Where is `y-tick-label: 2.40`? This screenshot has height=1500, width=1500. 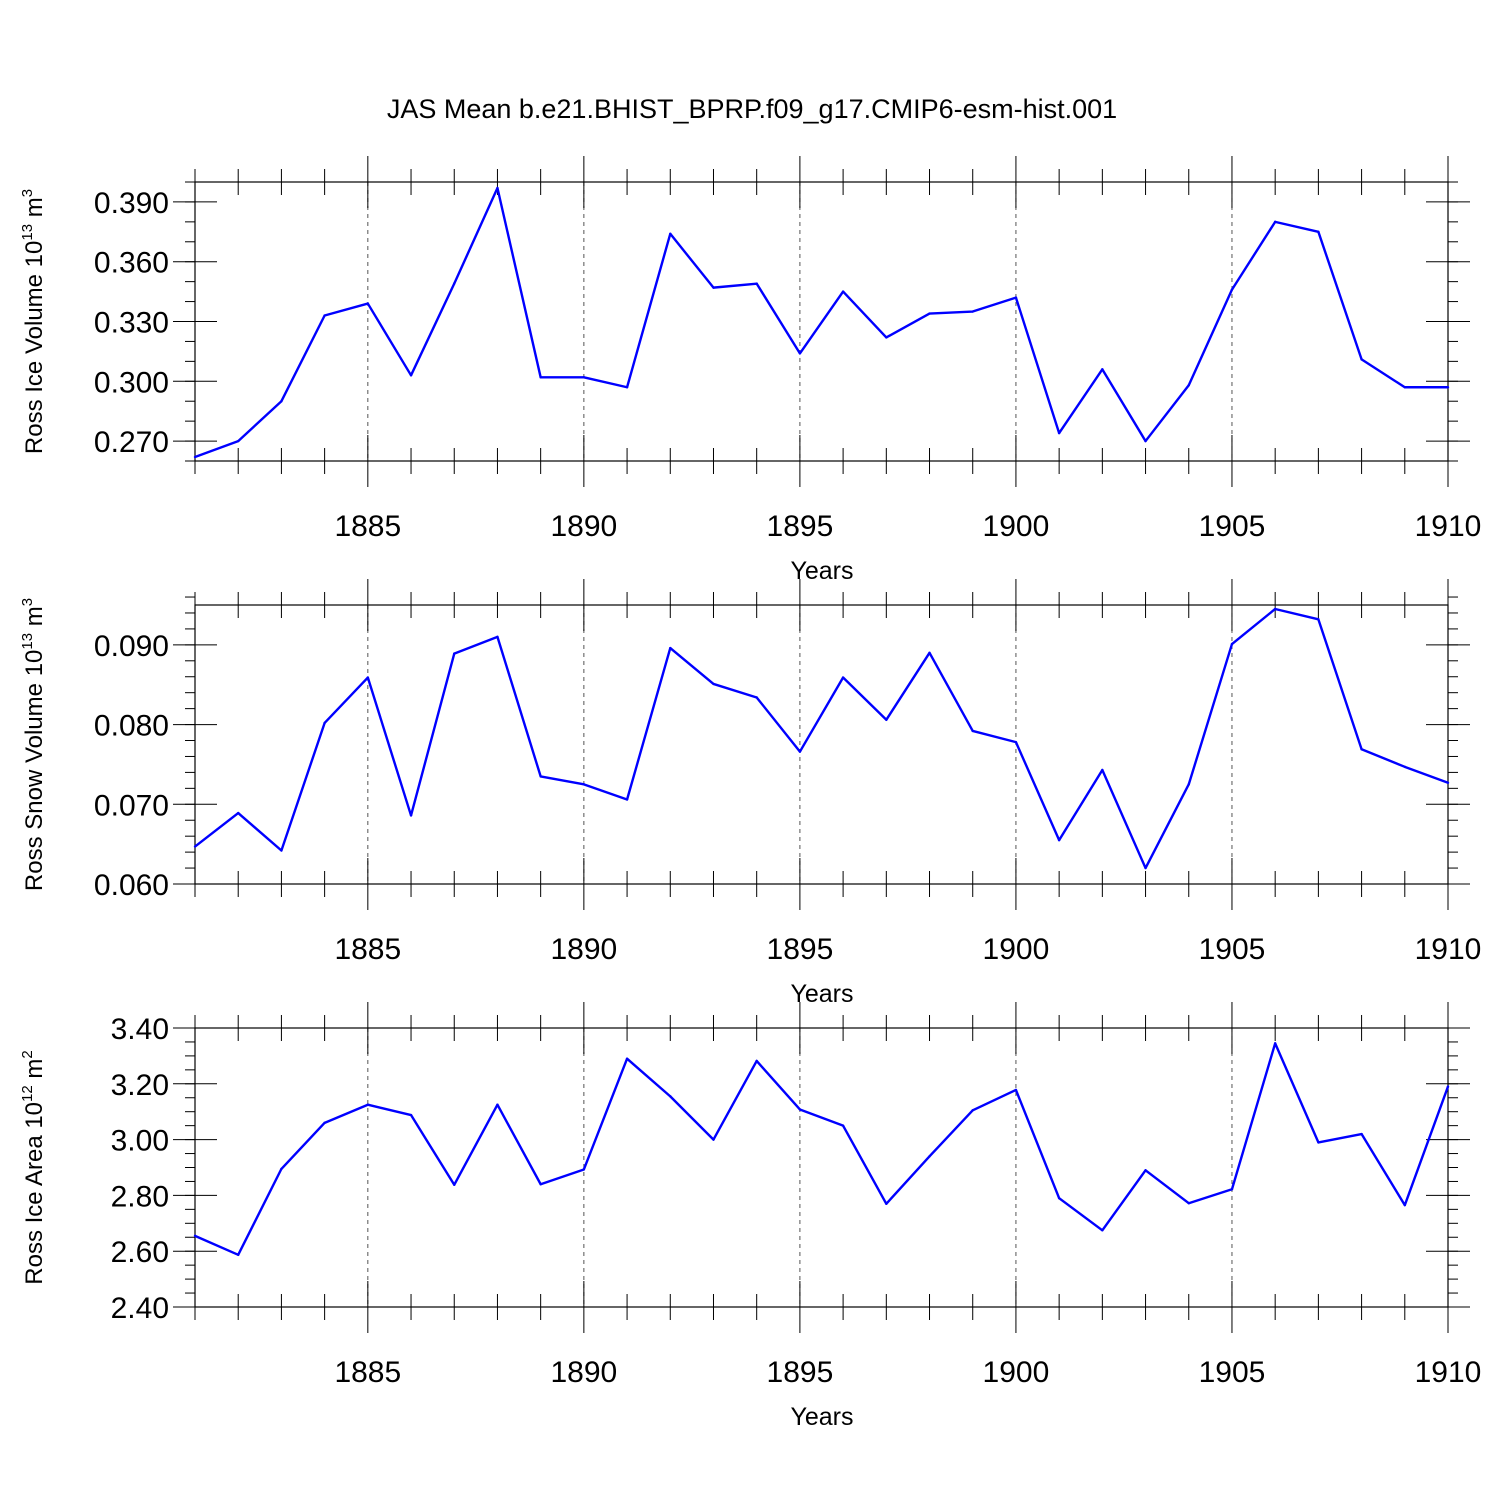
y-tick-label: 2.40 is located at coordinates (140, 1308).